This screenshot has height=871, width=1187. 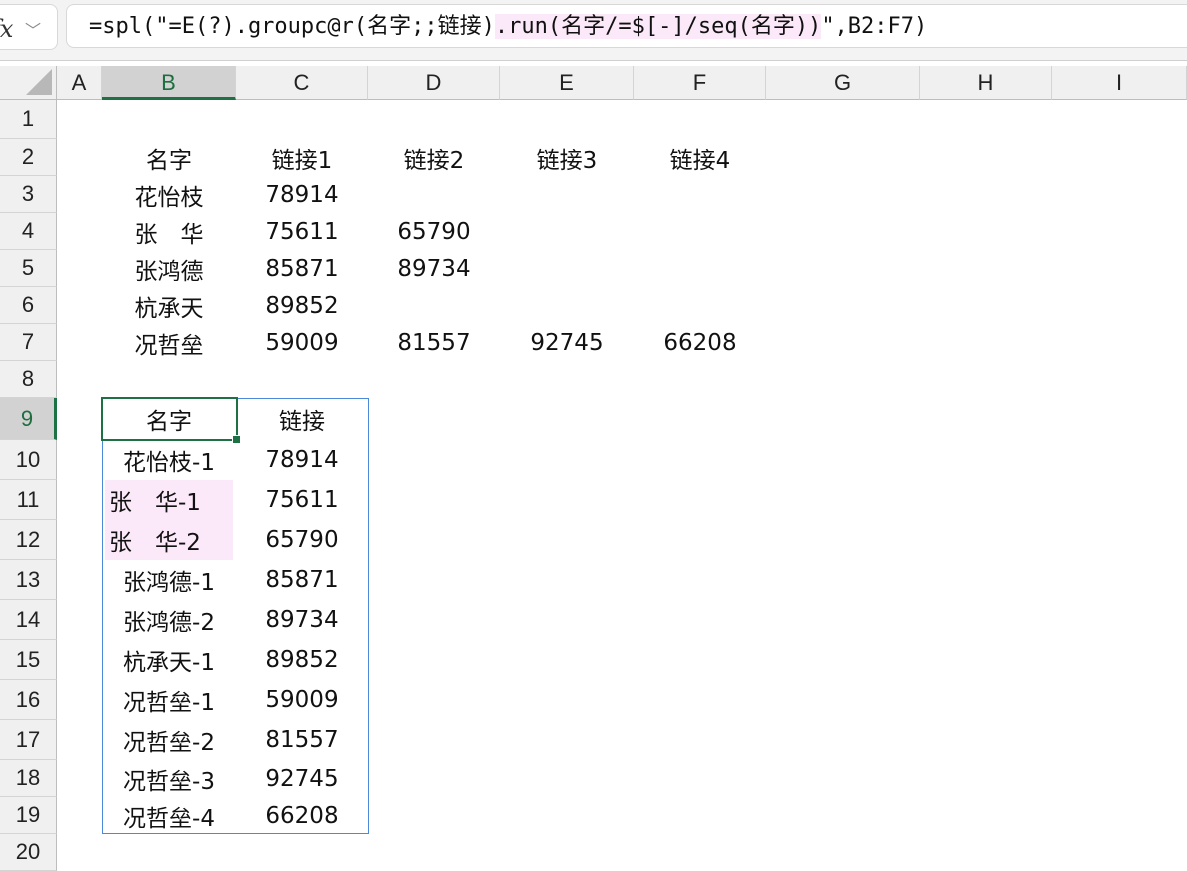 I want to click on result-cell: 张鸿德-1, so click(x=169, y=583).